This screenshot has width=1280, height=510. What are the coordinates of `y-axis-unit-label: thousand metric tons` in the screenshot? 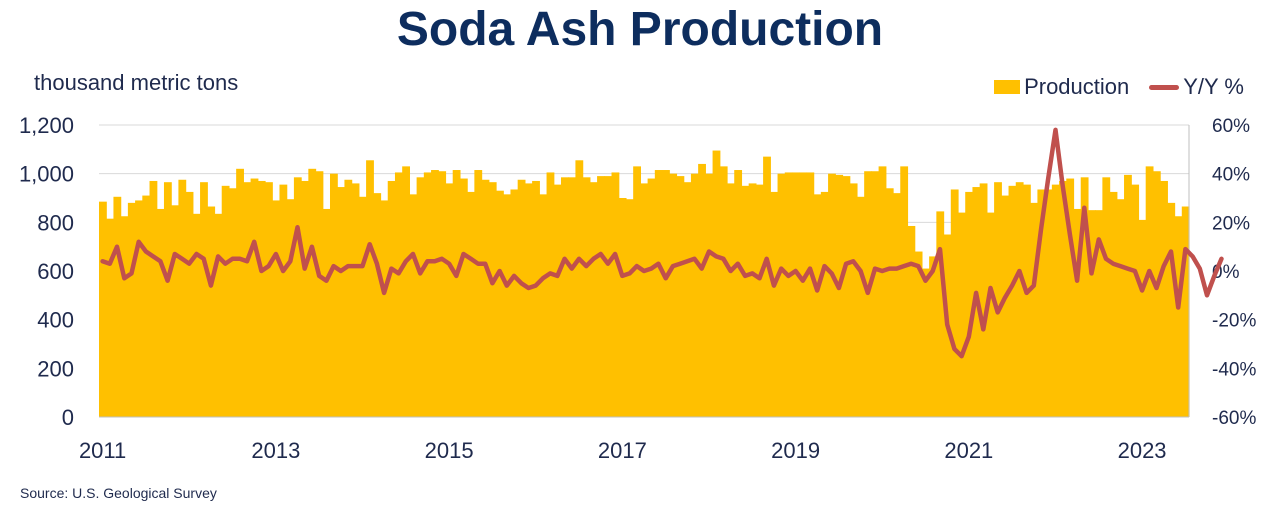 It's located at (136, 82).